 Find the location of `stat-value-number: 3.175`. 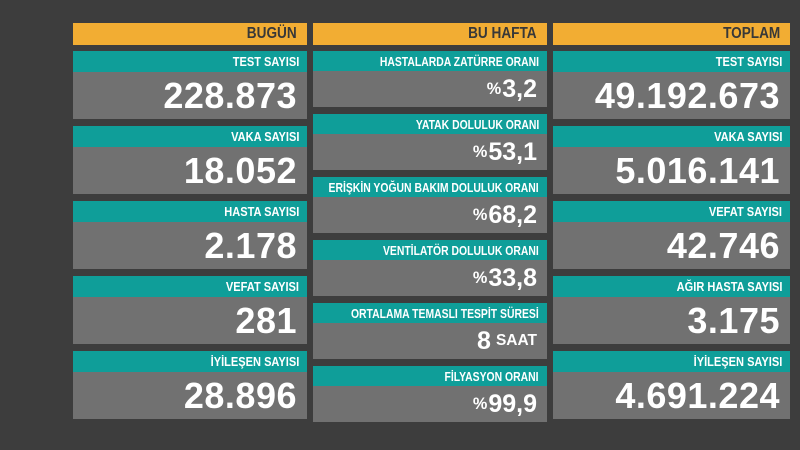

stat-value-number: 3.175 is located at coordinates (733, 320).